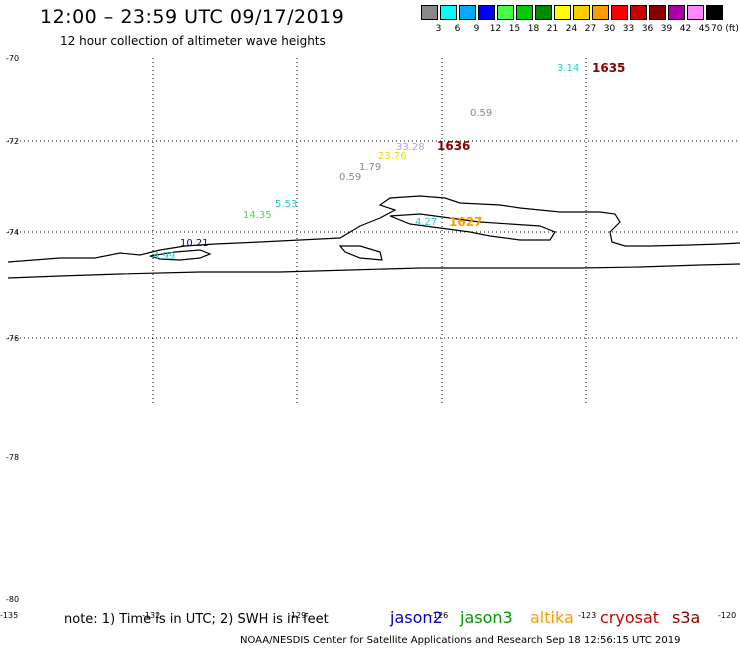 Image resolution: width=740 pixels, height=650 pixels. Describe the element at coordinates (180, 255) in the screenshot. I see `ice-shelf-a` at that location.